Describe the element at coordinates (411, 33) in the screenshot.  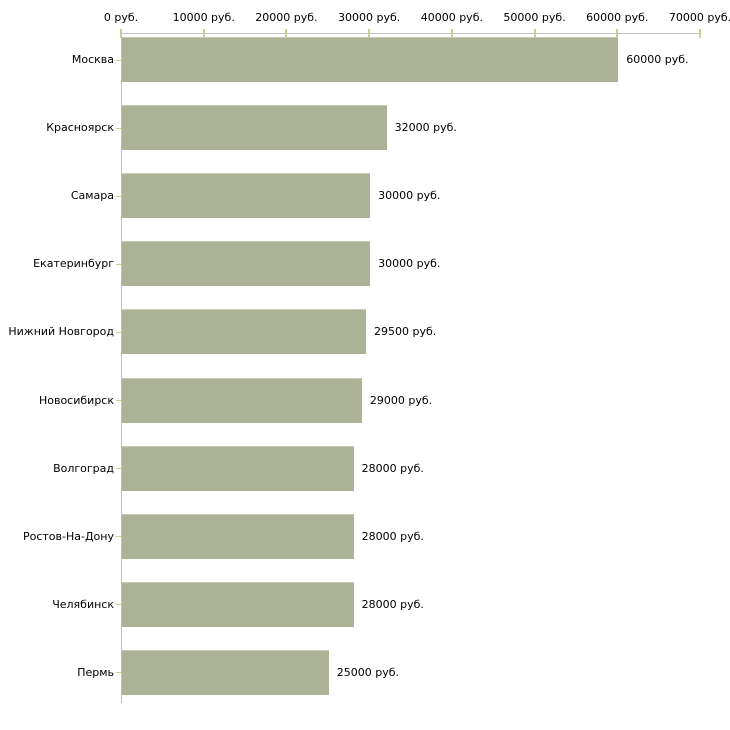
I see `x-axis-line` at that location.